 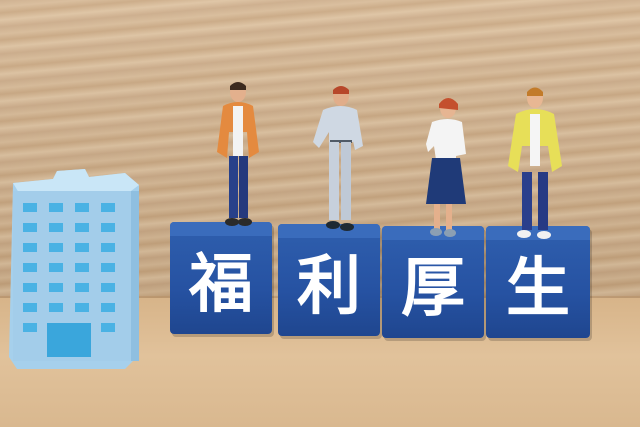 I want to click on kanji-block-4: 生, so click(x=538, y=282).